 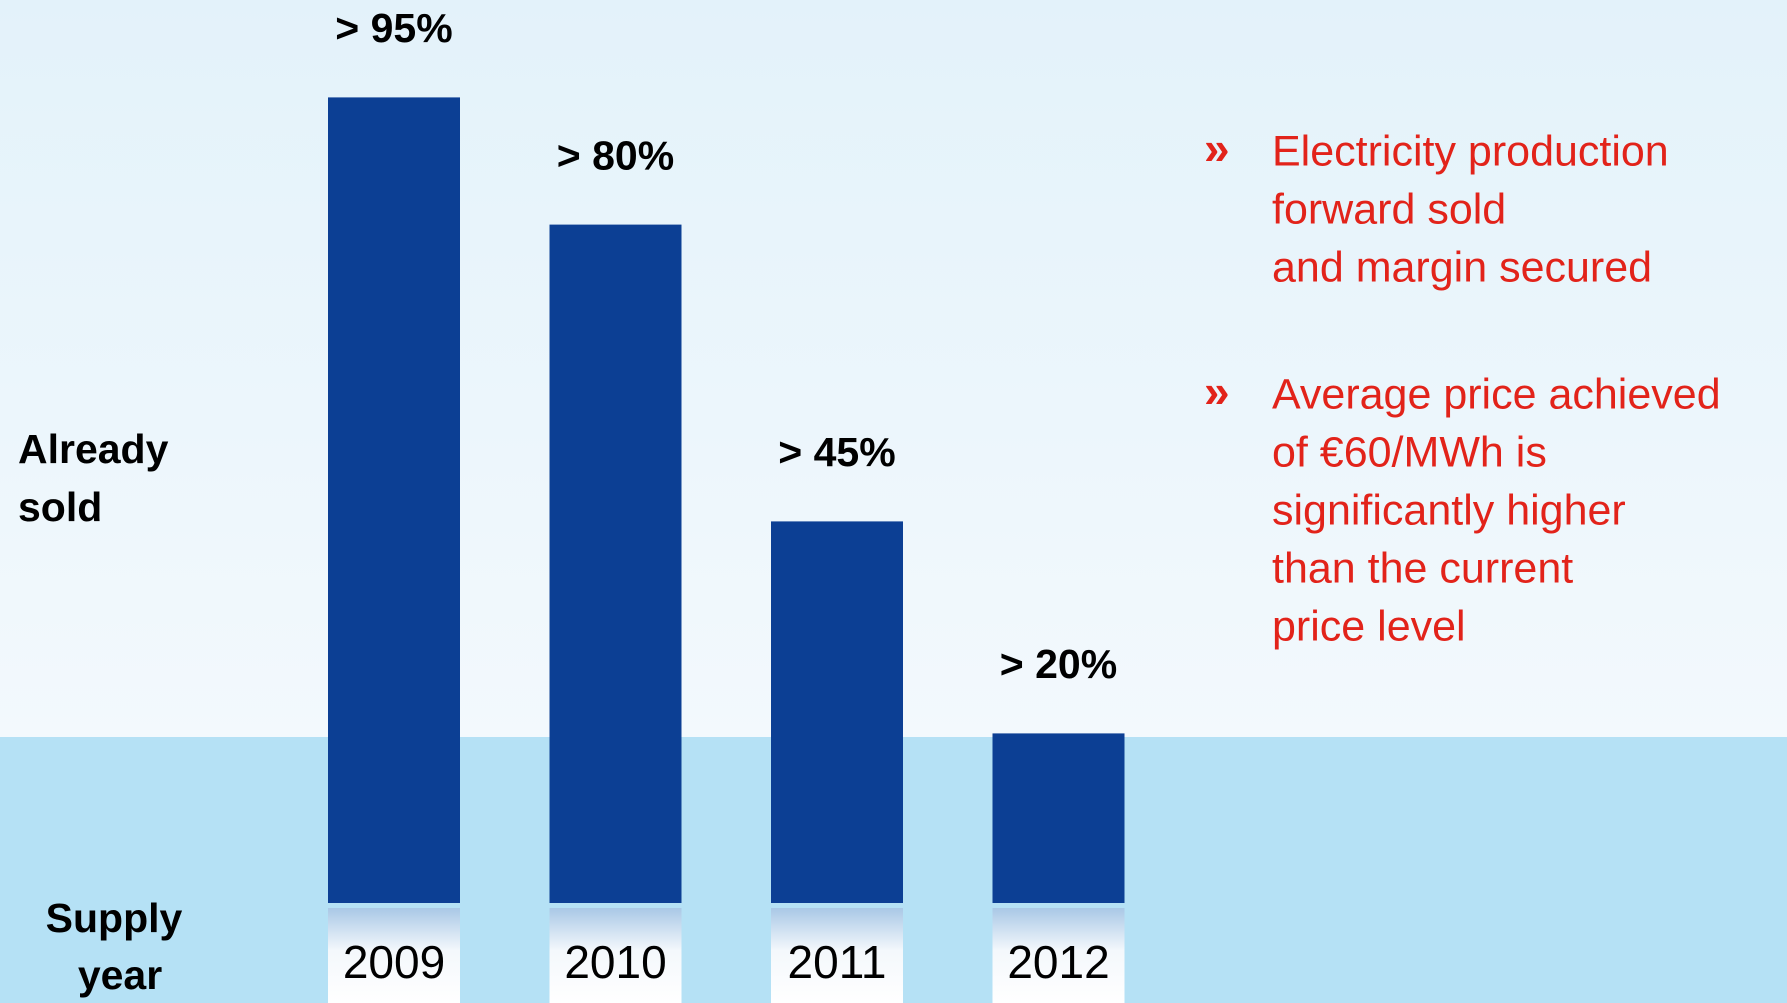 I want to click on x-label: year, so click(x=120, y=975).